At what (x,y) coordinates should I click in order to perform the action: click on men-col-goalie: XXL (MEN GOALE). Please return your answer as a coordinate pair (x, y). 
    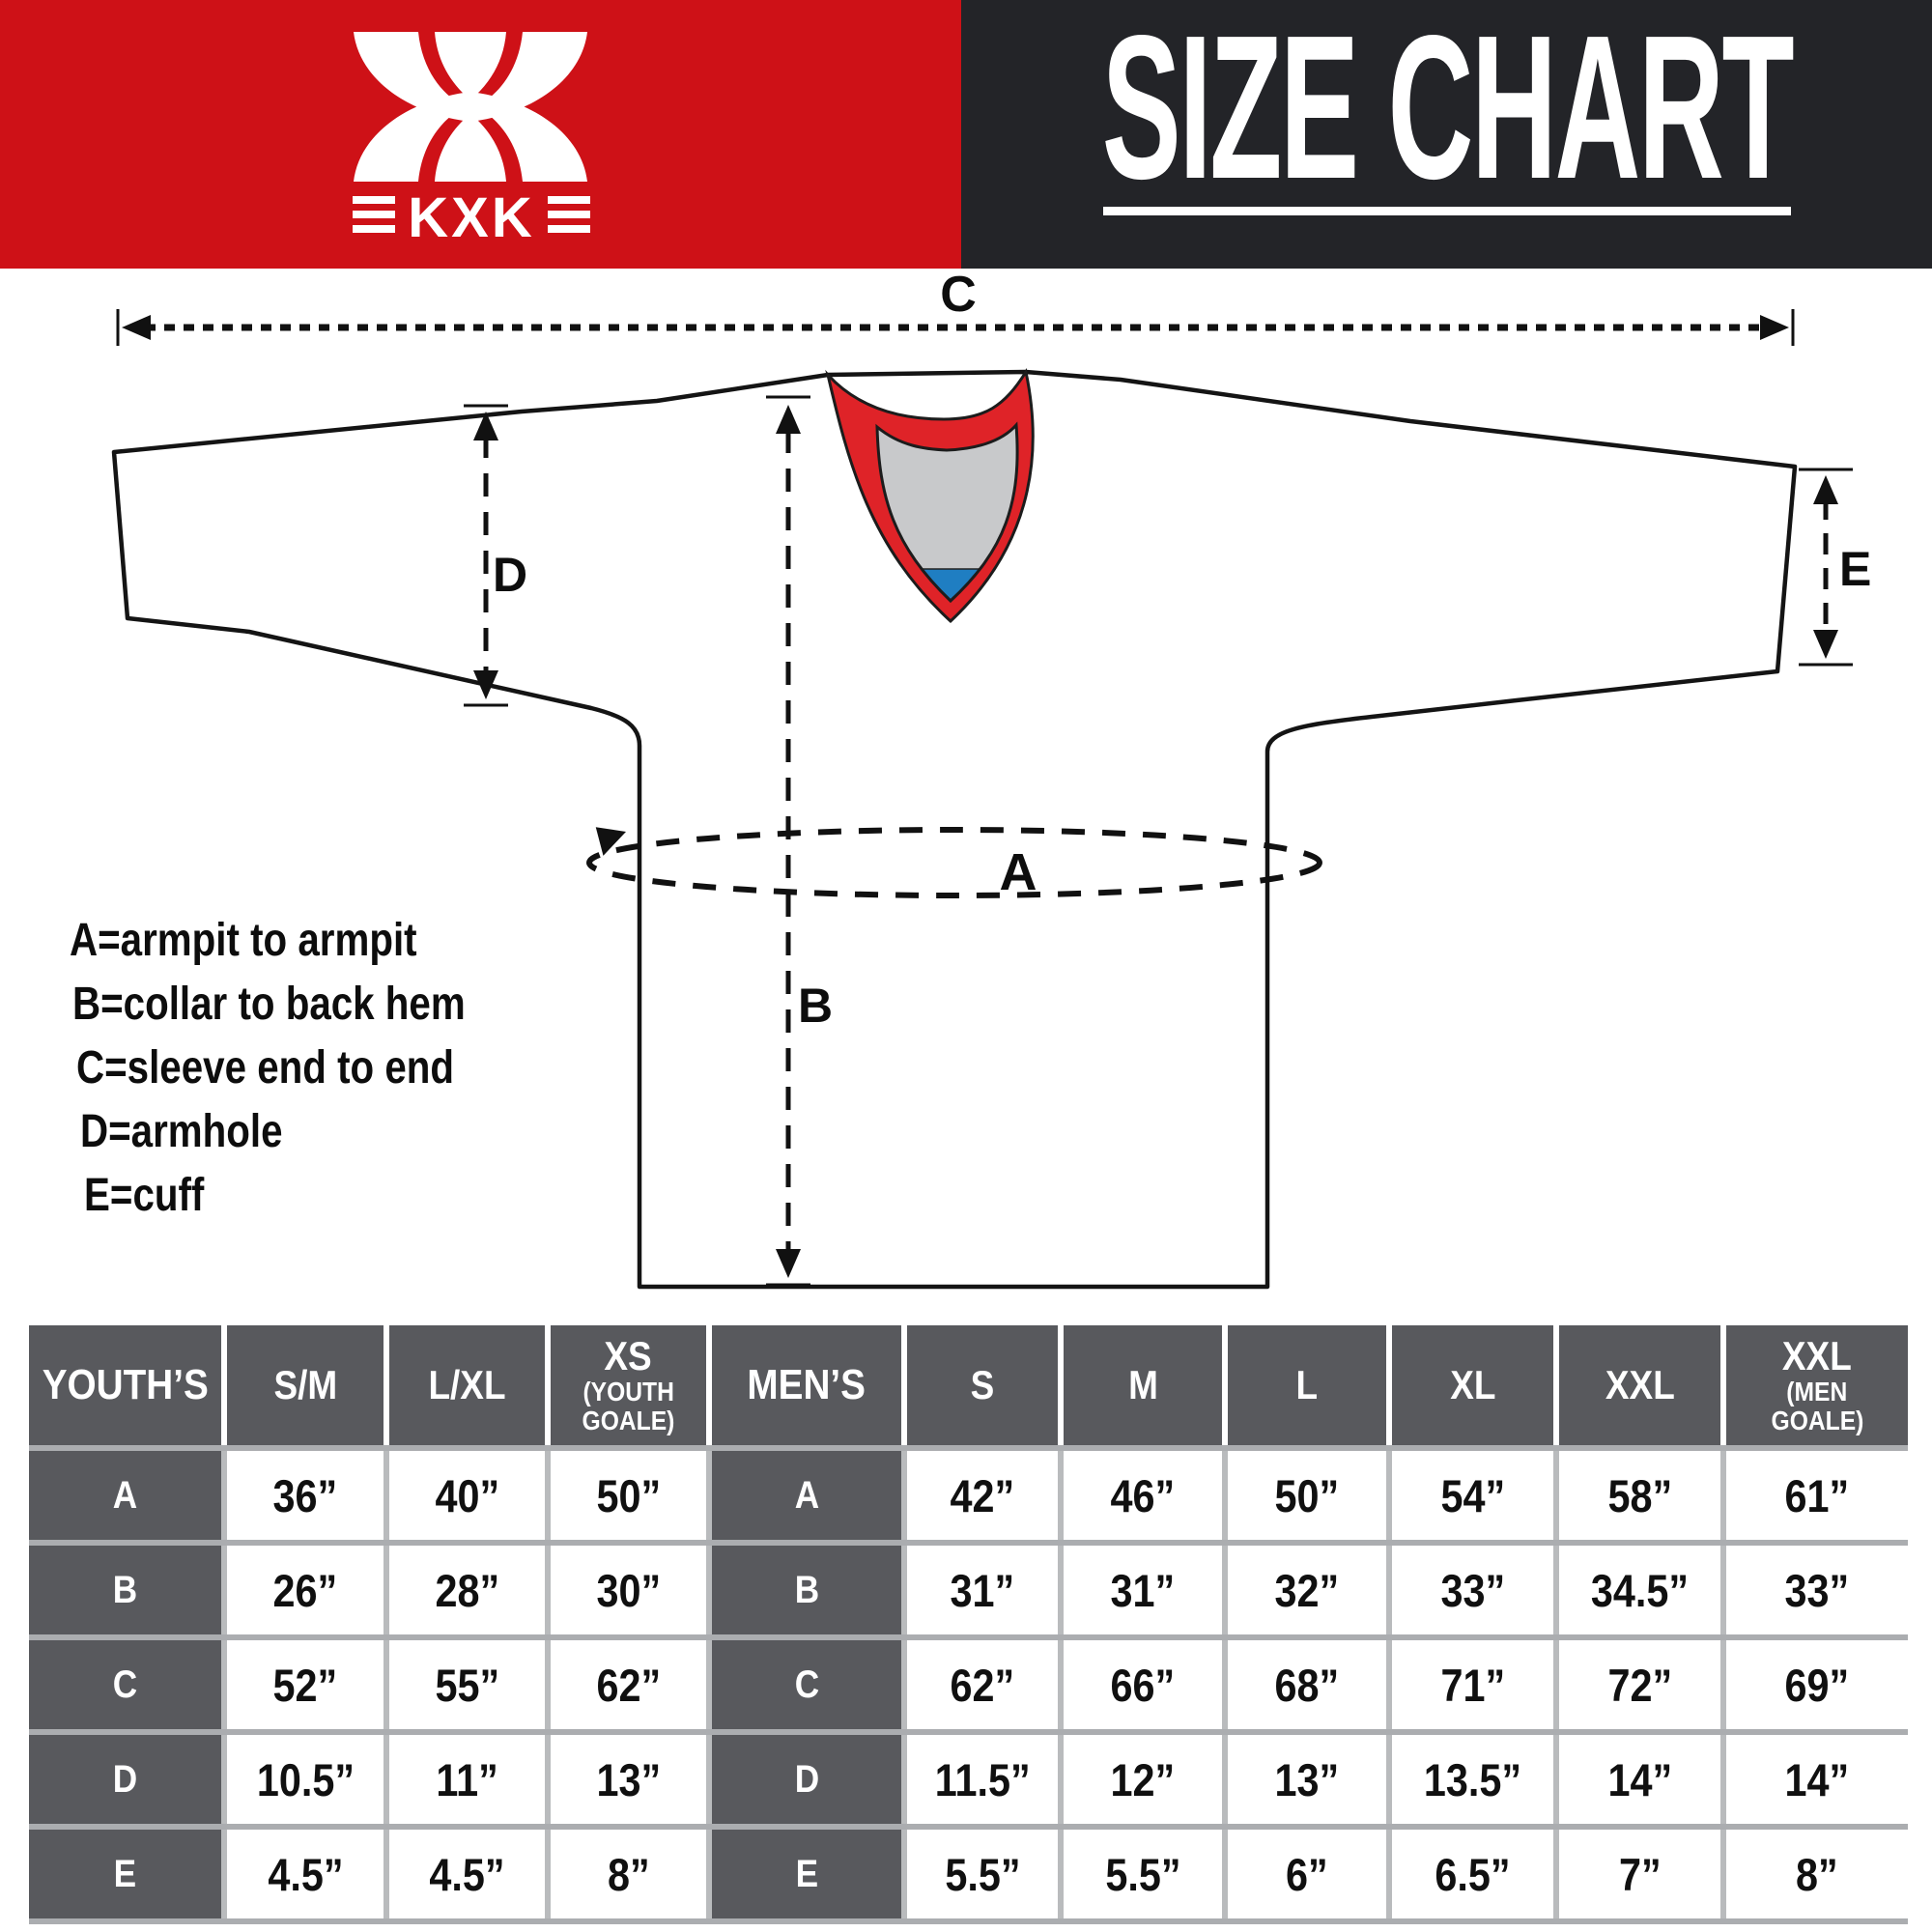
    Looking at the image, I should click on (1817, 1385).